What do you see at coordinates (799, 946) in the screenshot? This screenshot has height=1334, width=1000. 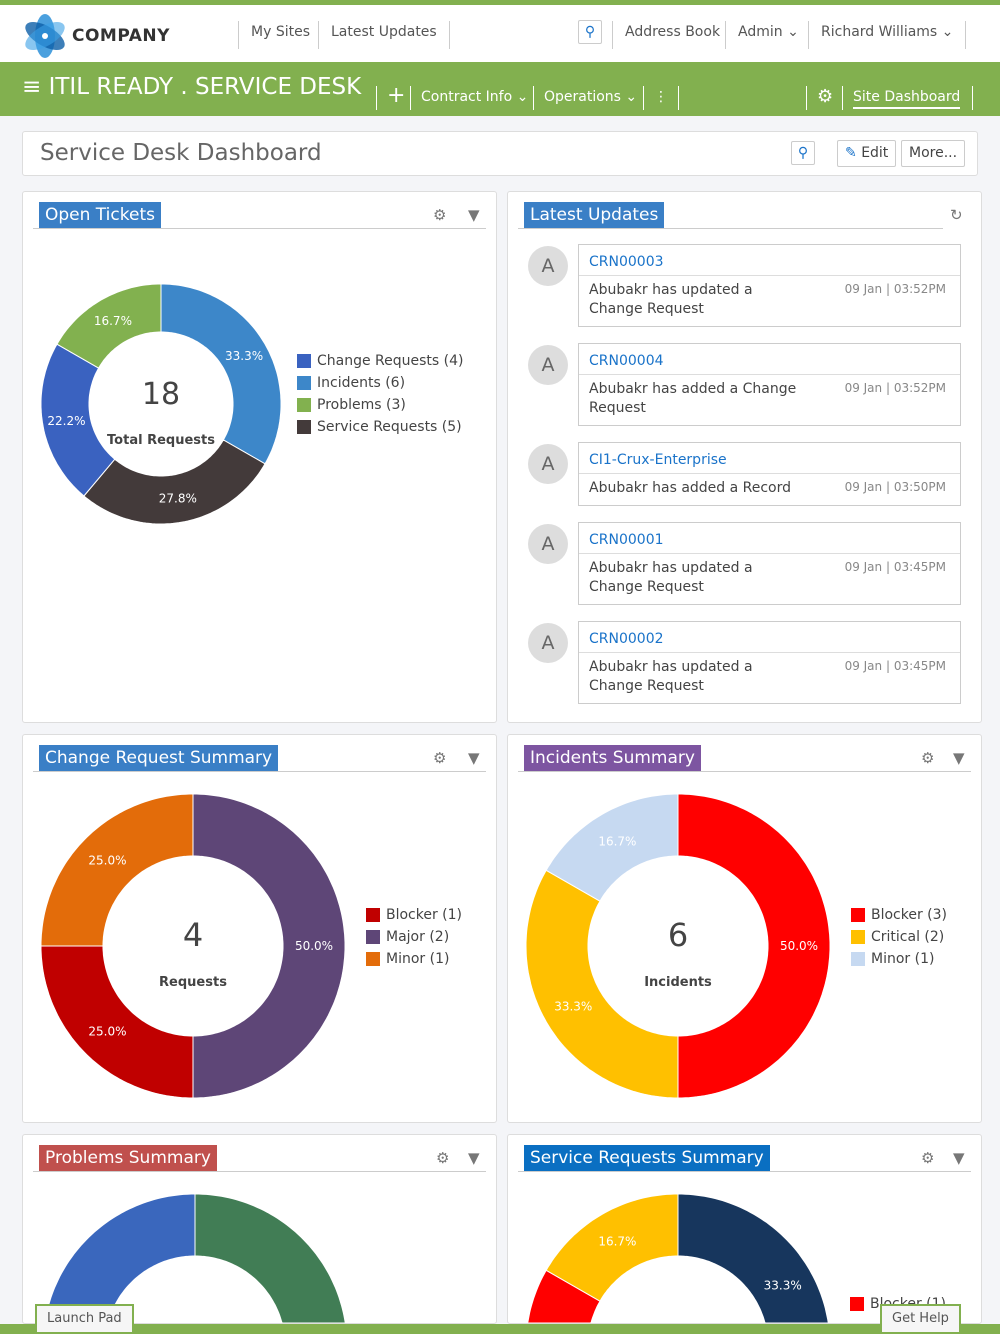 I see `slice-label: 50.0%` at bounding box center [799, 946].